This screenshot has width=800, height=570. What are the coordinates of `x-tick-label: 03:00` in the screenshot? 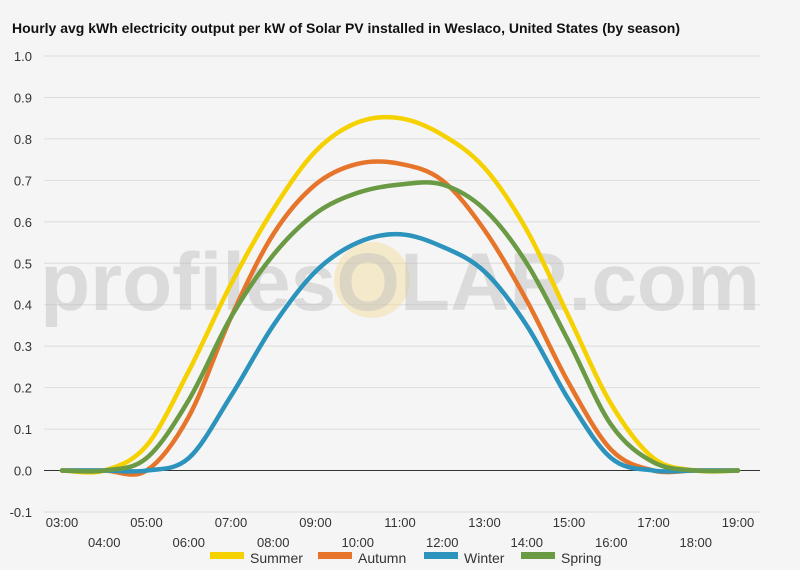 It's located at (62, 522).